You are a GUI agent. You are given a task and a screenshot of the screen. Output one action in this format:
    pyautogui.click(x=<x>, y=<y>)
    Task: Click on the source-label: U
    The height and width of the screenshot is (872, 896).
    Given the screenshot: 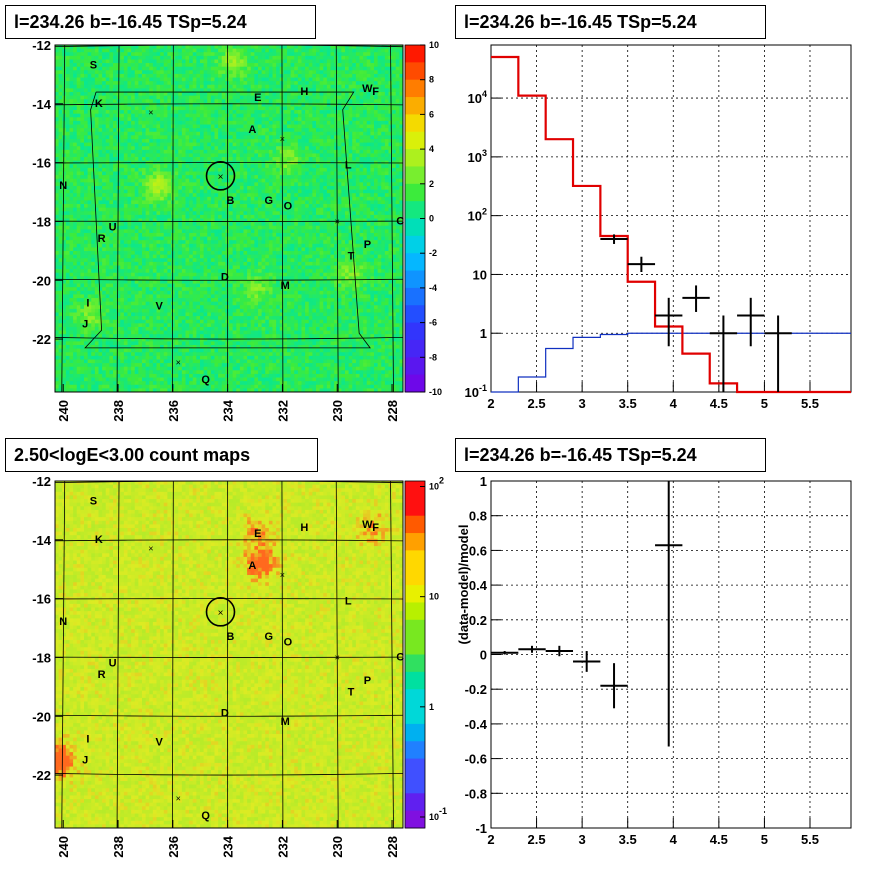 What is the action you would take?
    pyautogui.click(x=113, y=663)
    